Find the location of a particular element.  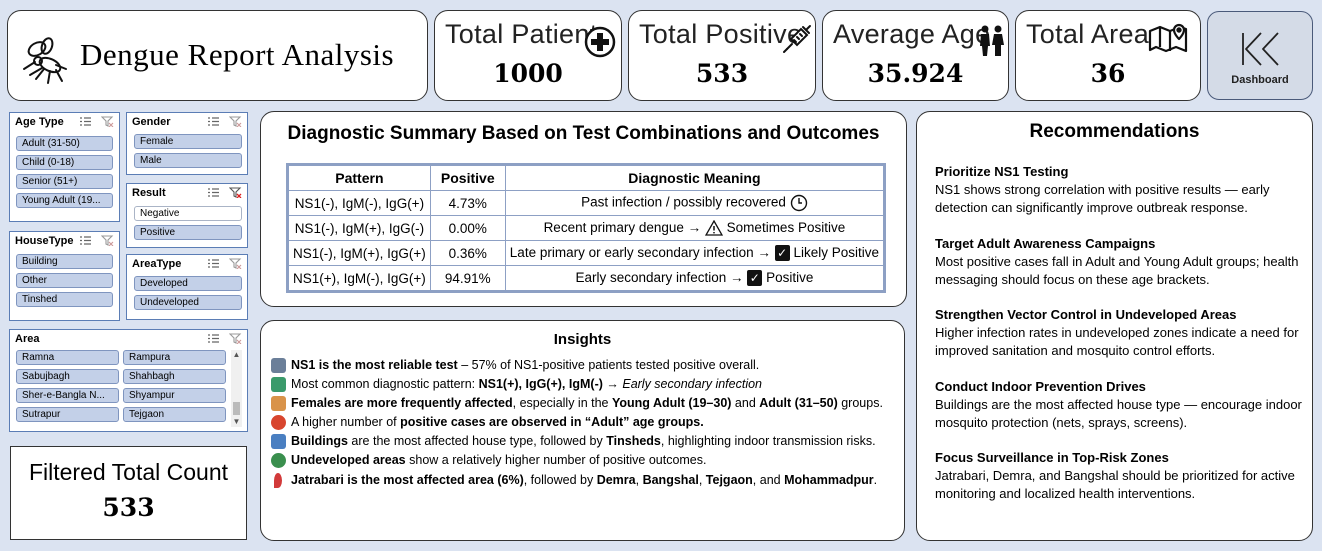

kpi-label: Total Area is located at coordinates (1088, 34).